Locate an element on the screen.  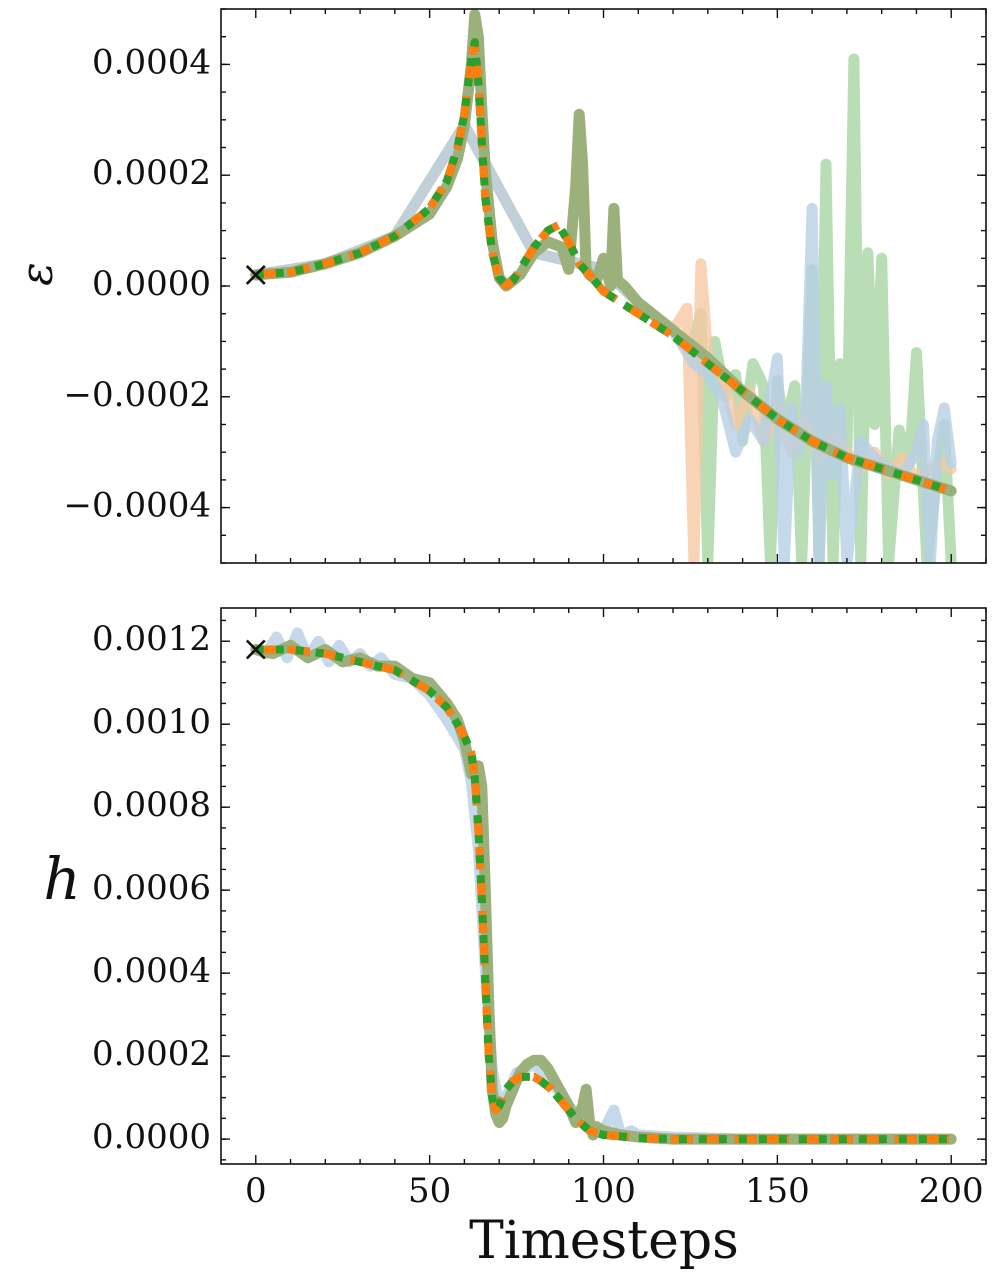
h-y-tick-label: 0.0012 is located at coordinates (151, 639).